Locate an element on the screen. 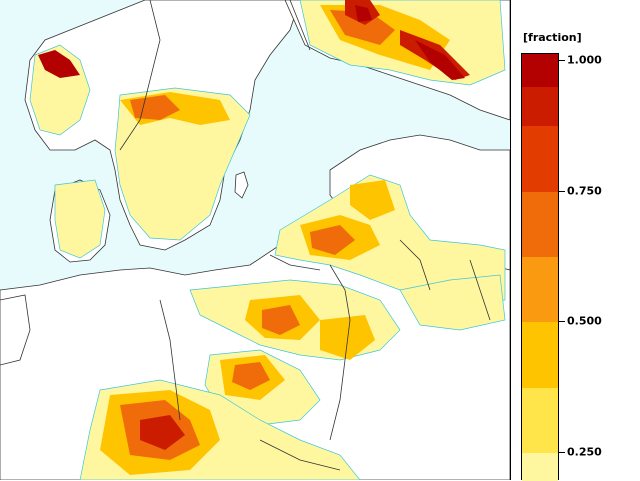 The height and width of the screenshot is (481, 640). field-peak is located at coordinates (251, 42).